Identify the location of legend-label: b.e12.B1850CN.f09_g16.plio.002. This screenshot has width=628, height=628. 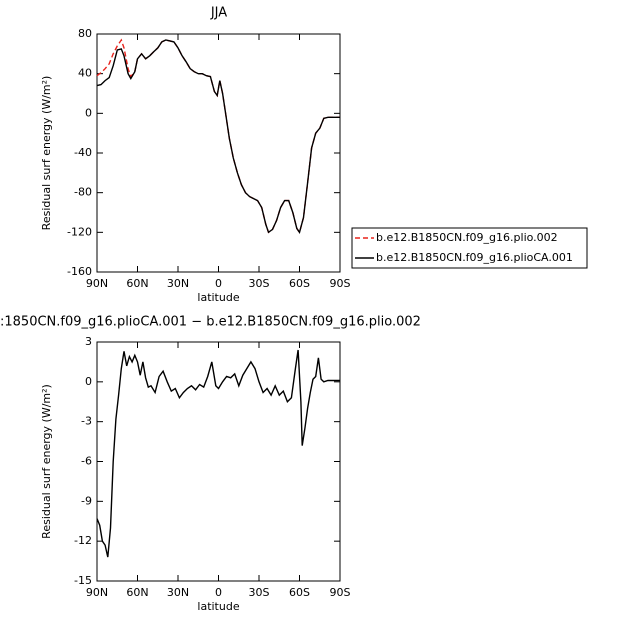
(467, 237).